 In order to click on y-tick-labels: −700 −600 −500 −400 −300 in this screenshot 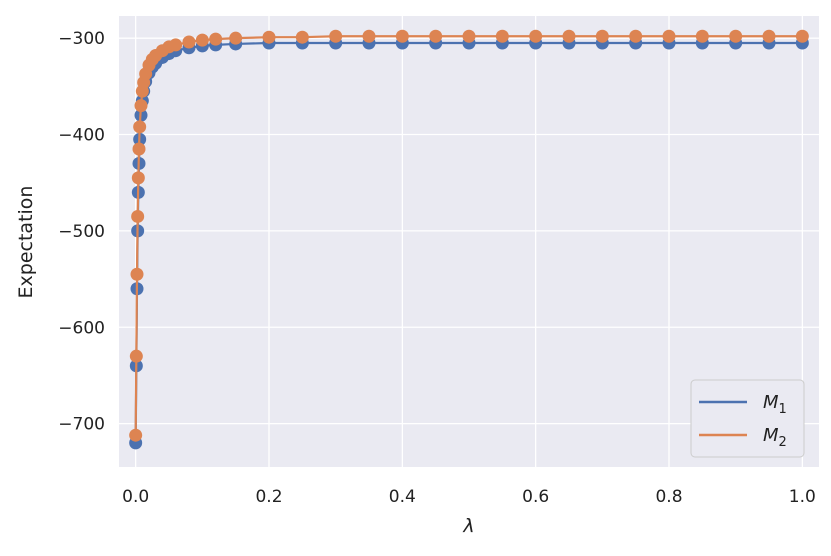, I will do `click(81, 231)`.